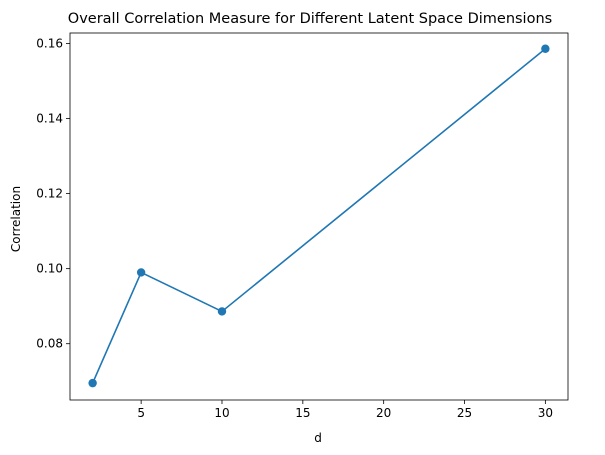 The height and width of the screenshot is (455, 605). What do you see at coordinates (302, 413) in the screenshot?
I see `x-tick-label: 15` at bounding box center [302, 413].